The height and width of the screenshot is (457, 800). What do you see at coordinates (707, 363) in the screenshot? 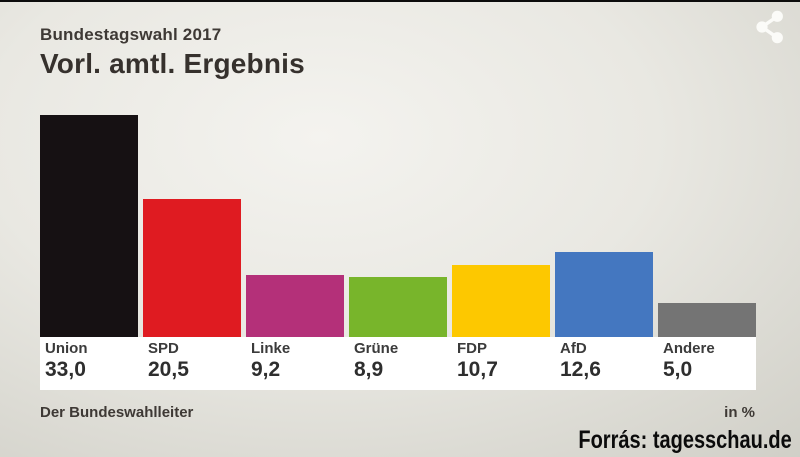
I see `label-cell-andere: Andere 5,0` at bounding box center [707, 363].